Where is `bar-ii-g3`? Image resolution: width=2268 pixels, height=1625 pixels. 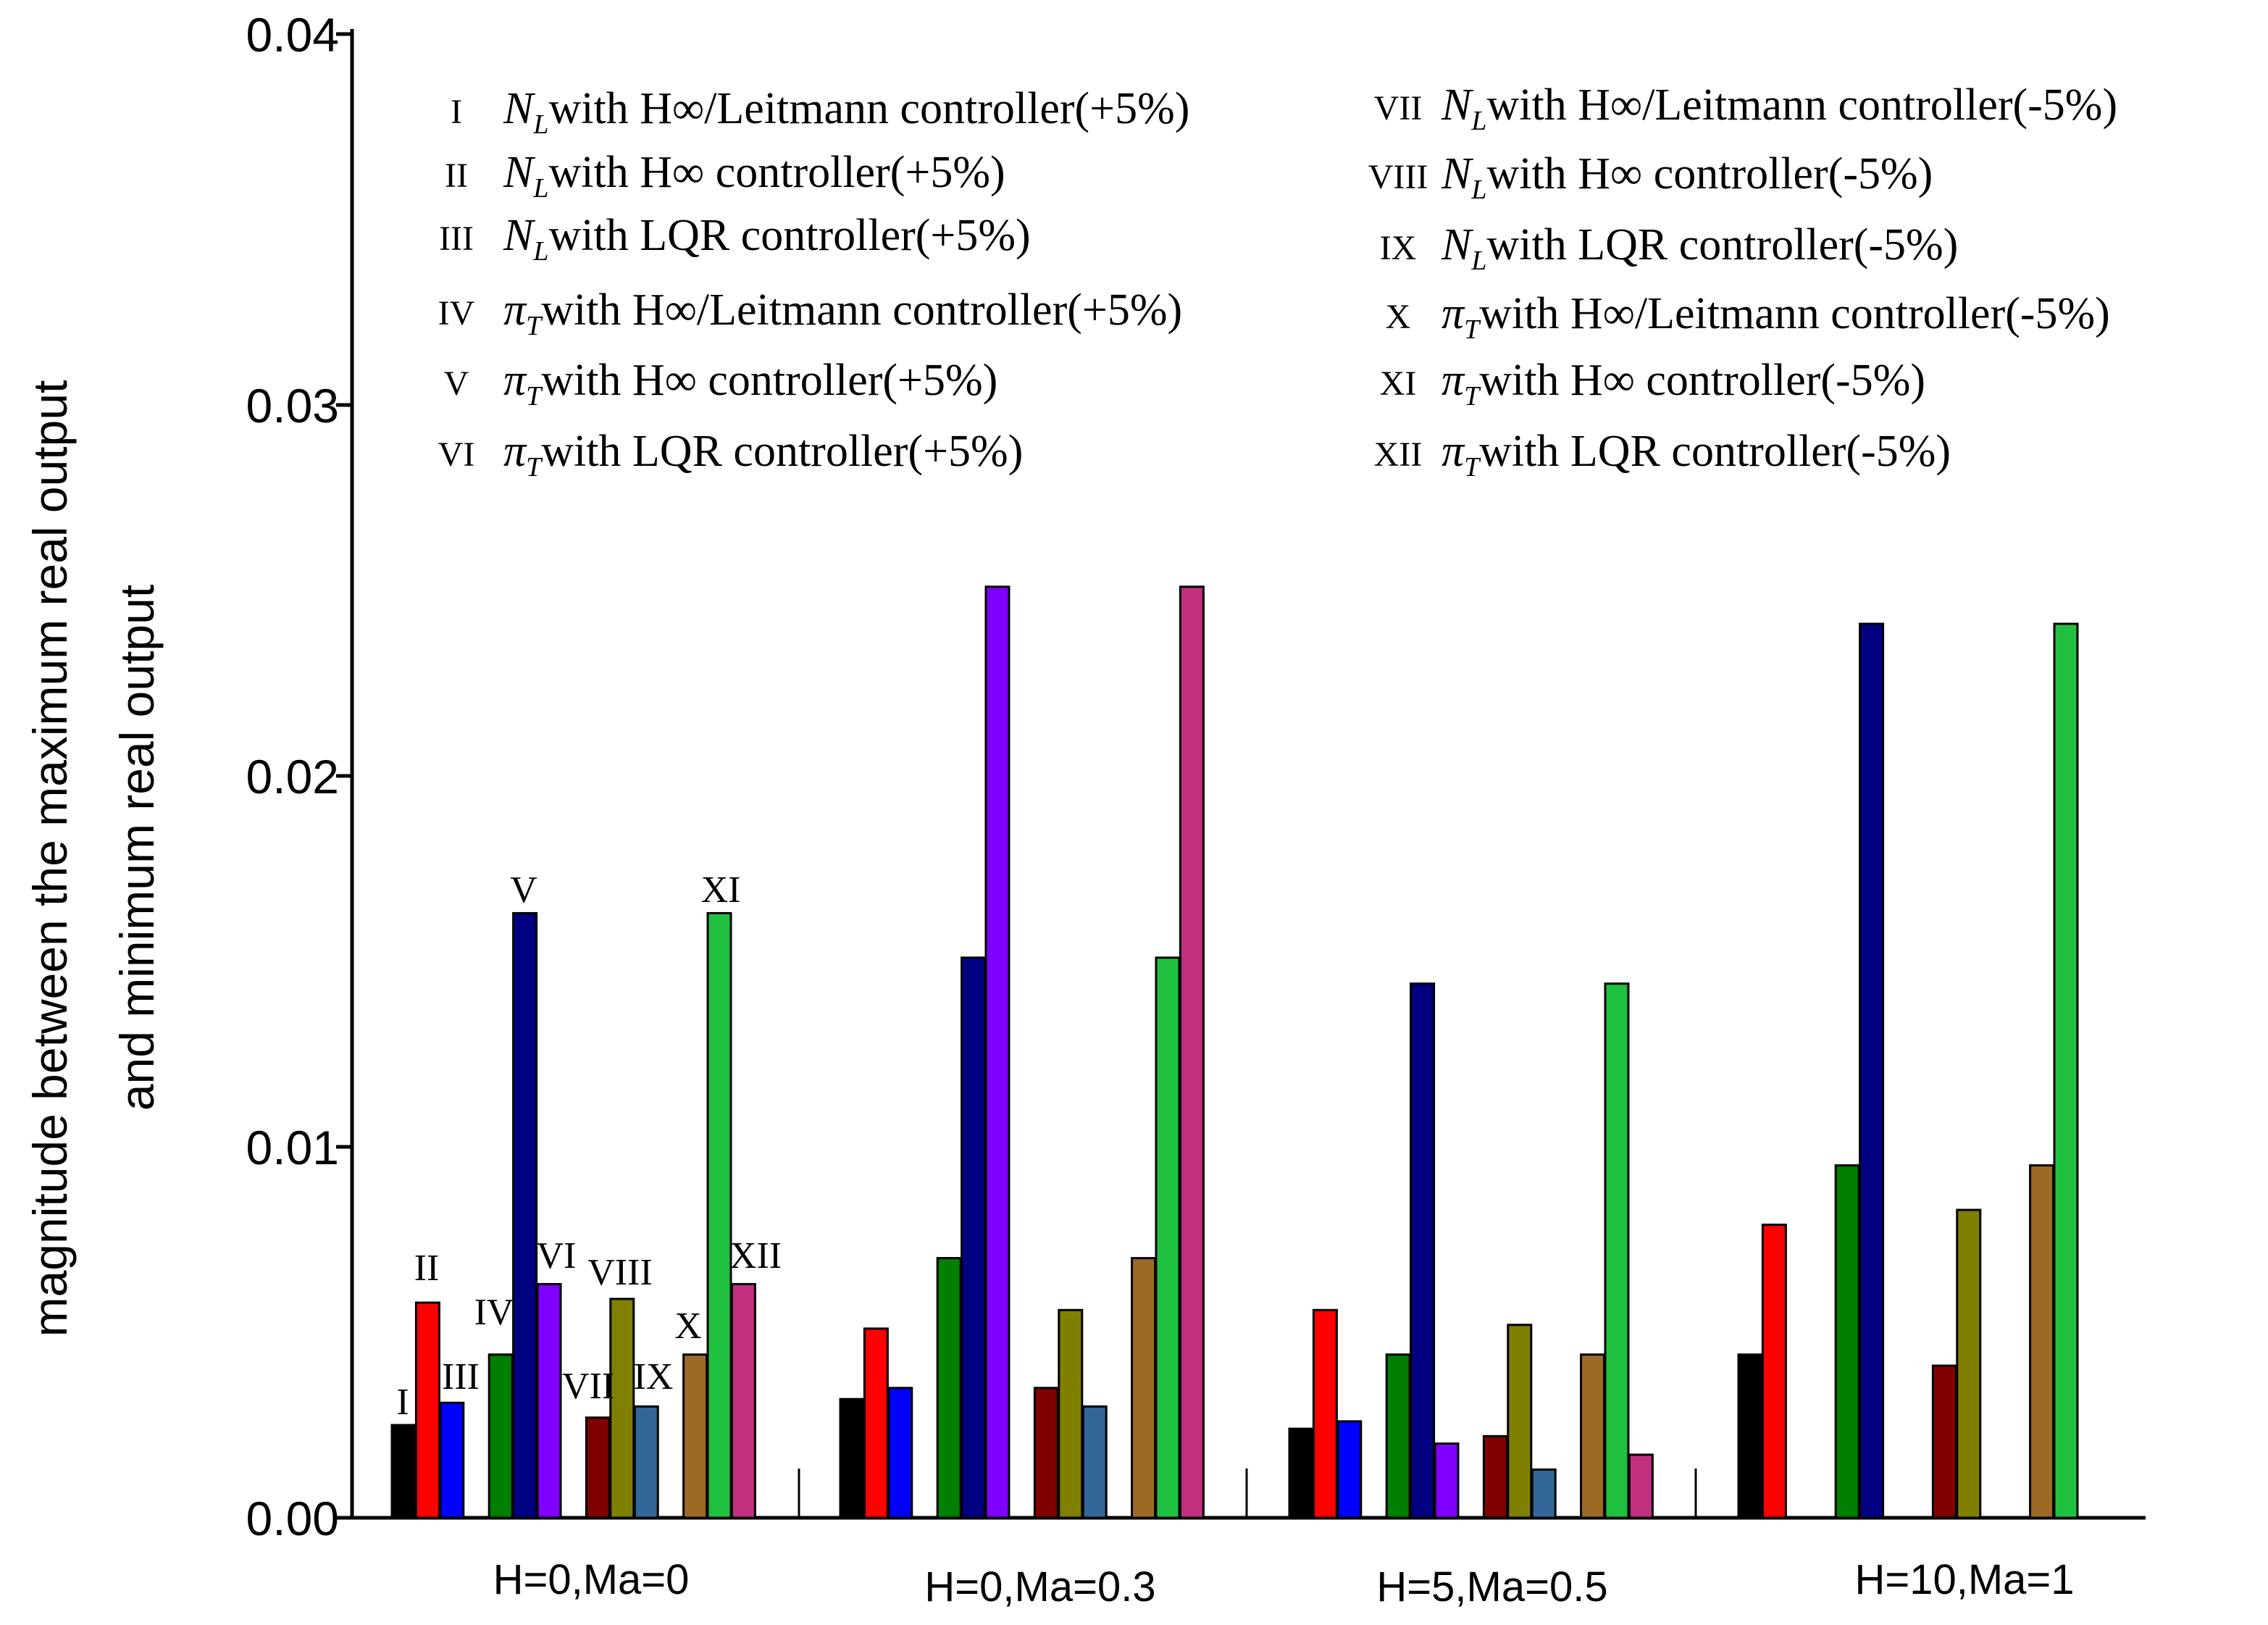 bar-ii-g3 is located at coordinates (1325, 1413).